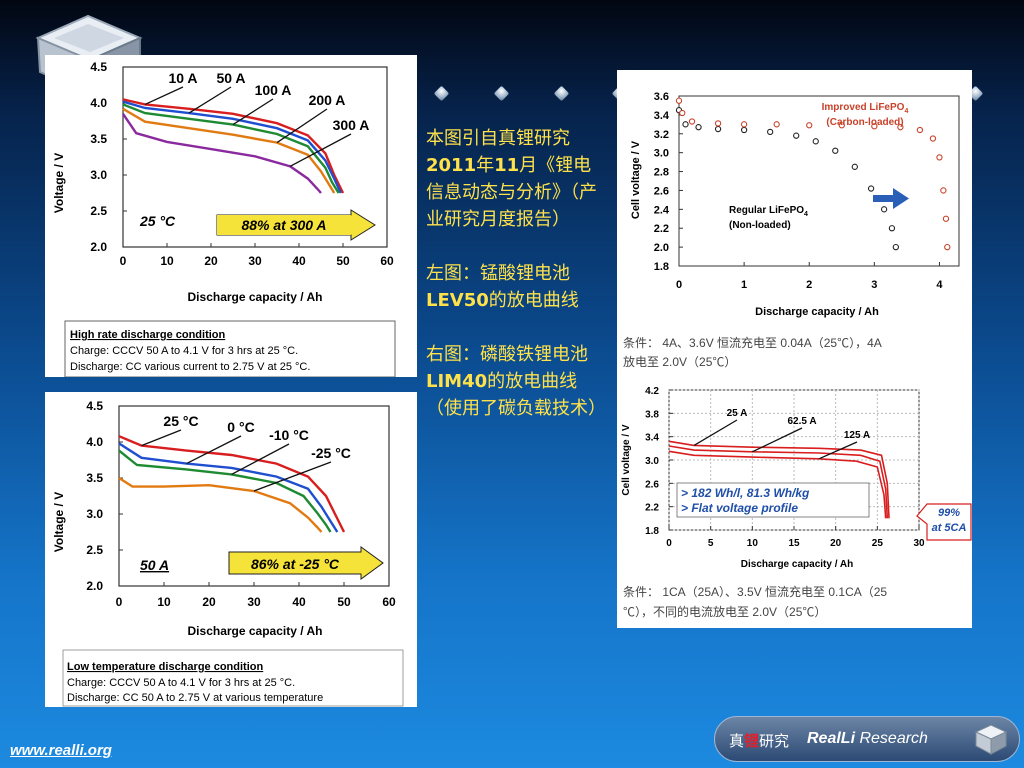  Describe the element at coordinates (652, 414) in the screenshot. I see `y-tick-label: 3.8` at that location.